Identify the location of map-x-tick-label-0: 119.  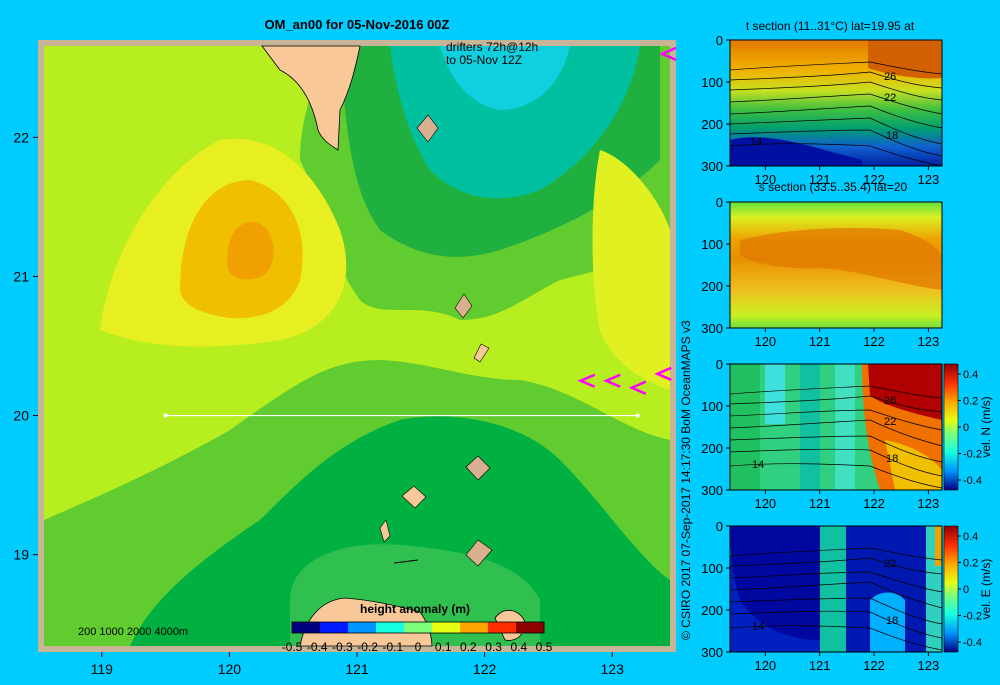
(102, 669).